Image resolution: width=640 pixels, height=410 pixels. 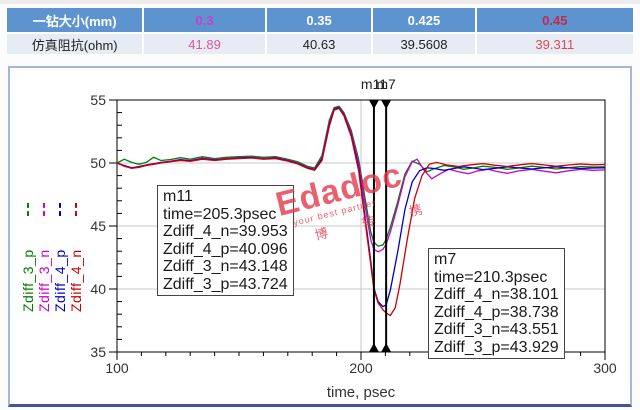 I want to click on marker-value: Zdiff_3_p=43.929, so click(x=496, y=347).